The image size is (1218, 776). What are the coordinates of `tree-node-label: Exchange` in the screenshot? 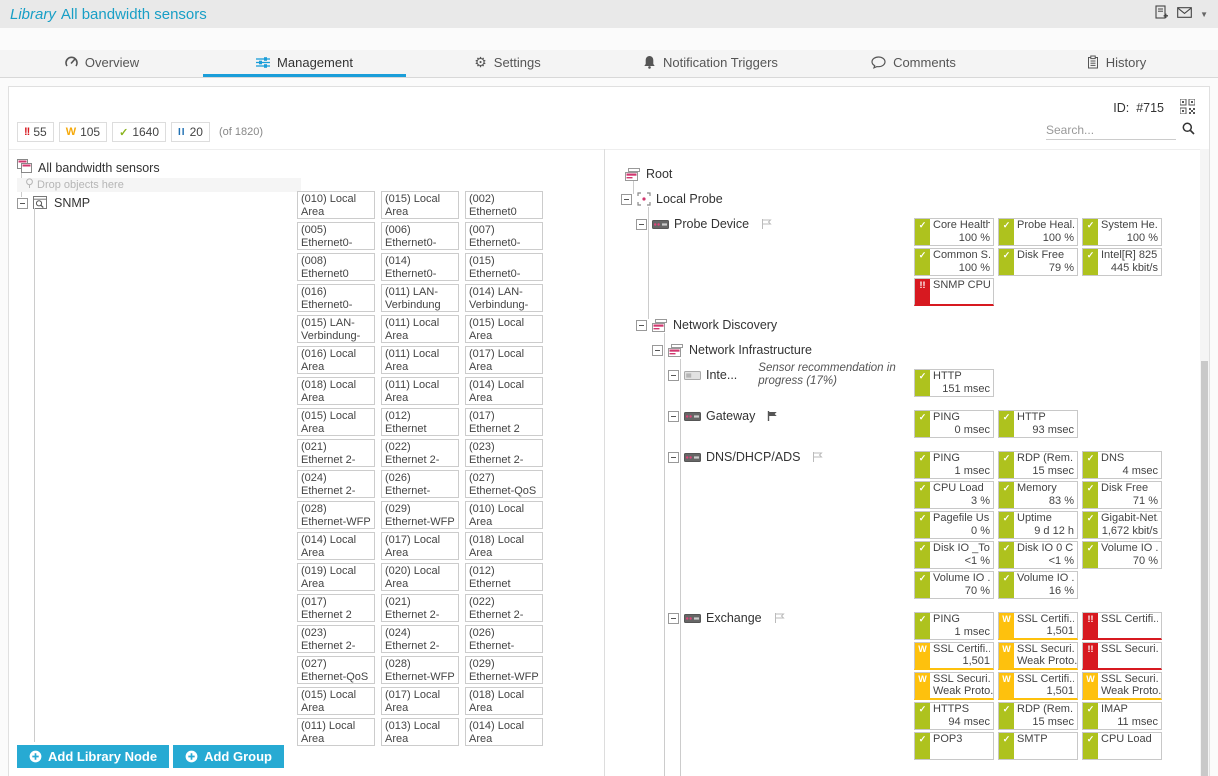 It's located at (734, 618).